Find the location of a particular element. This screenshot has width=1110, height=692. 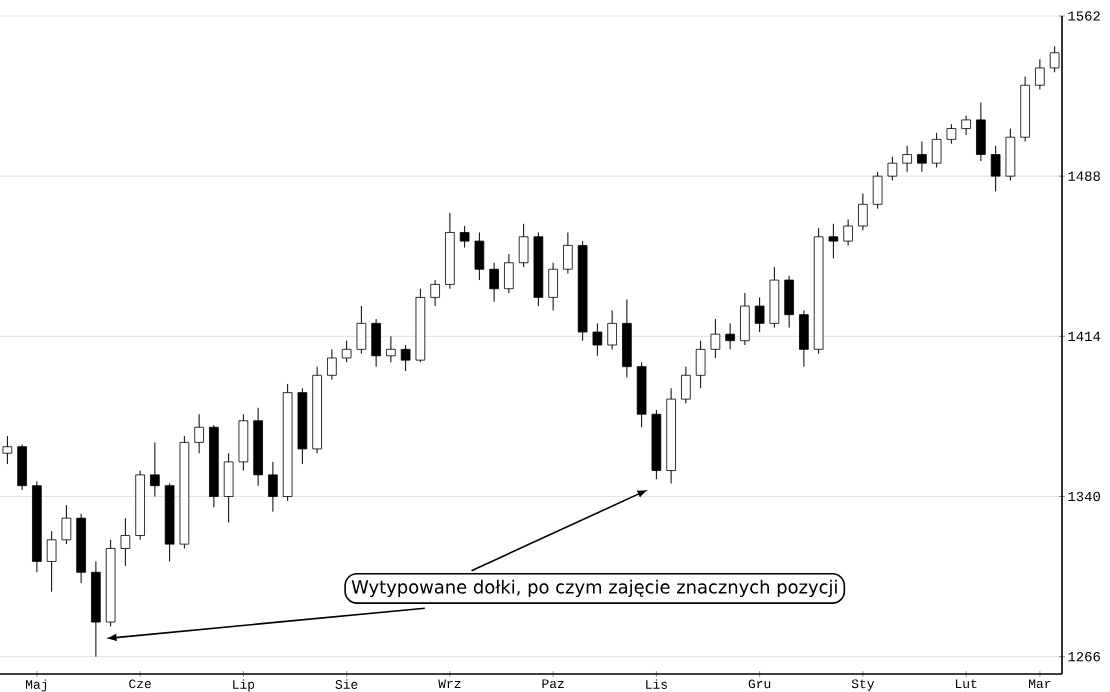

annotation: Wytypowane dołki, po czym zajęcie znacznych pozycji is located at coordinates (594, 588).